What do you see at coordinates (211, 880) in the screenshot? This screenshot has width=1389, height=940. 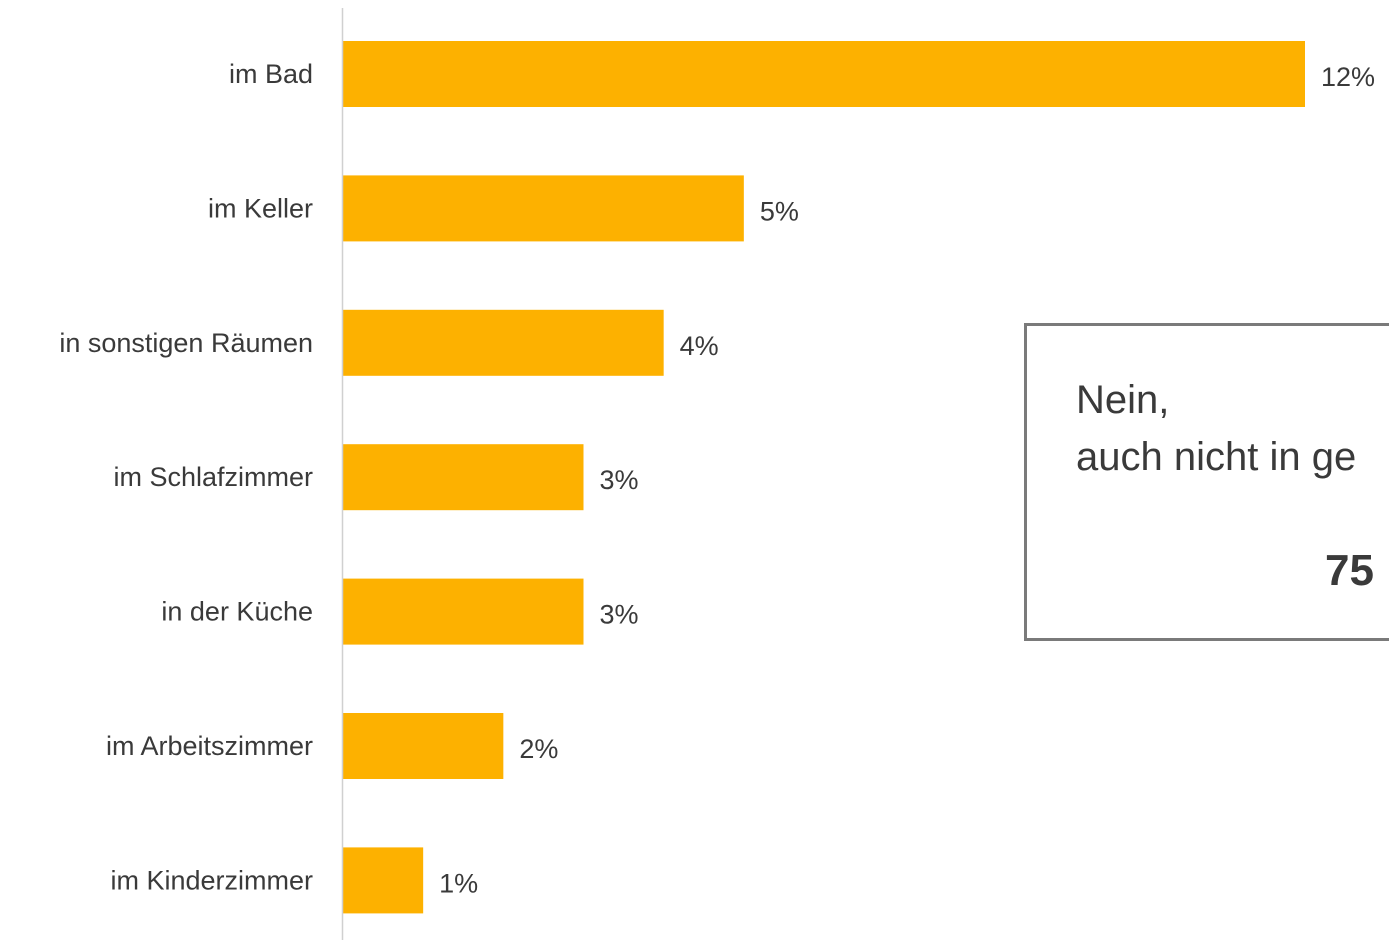 I see `category-label: im Kinderzimmer` at bounding box center [211, 880].